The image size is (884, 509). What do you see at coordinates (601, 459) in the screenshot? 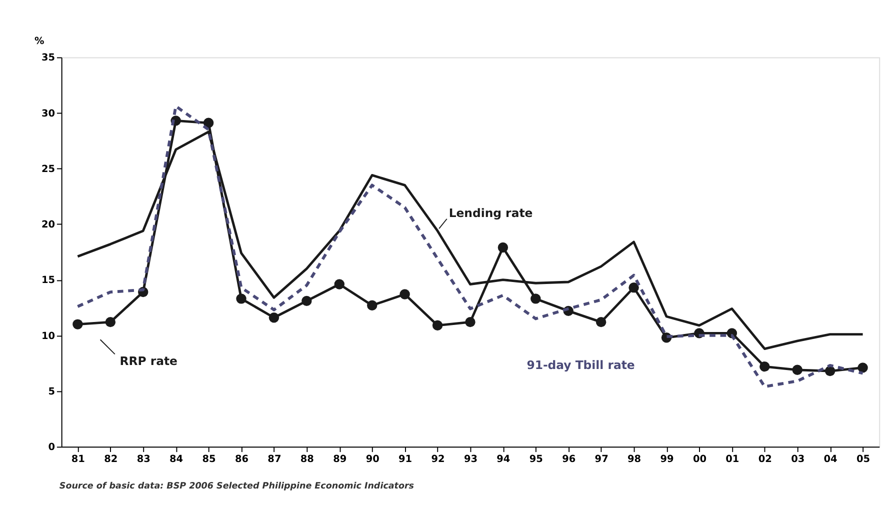
I see `x-tick-label: 97` at bounding box center [601, 459].